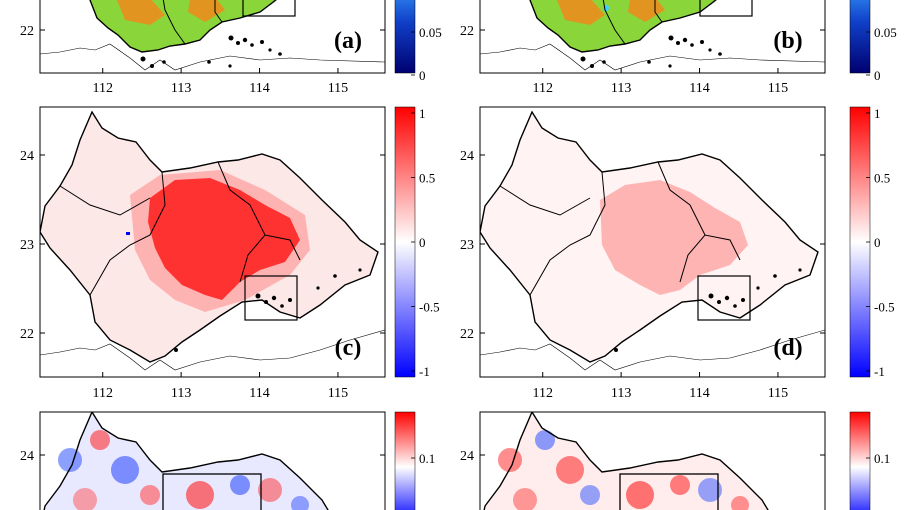  What do you see at coordinates (128, 233) in the screenshot?
I see `blue-spot` at bounding box center [128, 233].